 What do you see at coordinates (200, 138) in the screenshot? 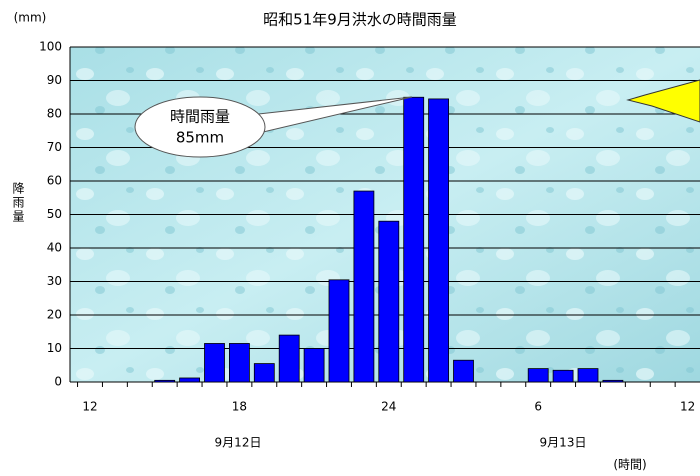
I see `annotation-line: 85mm` at bounding box center [200, 138].